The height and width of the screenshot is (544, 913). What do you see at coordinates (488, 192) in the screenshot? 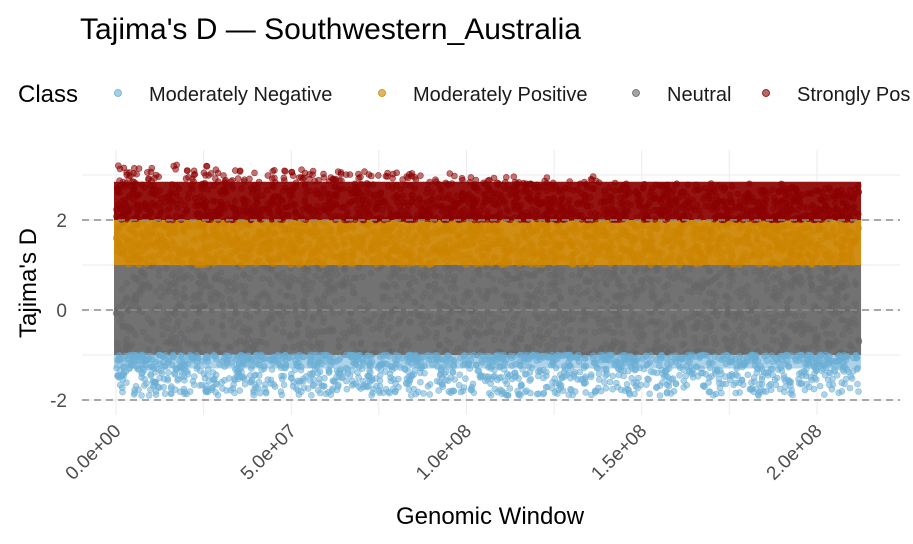
I see `series-strongly-positive` at bounding box center [488, 192].